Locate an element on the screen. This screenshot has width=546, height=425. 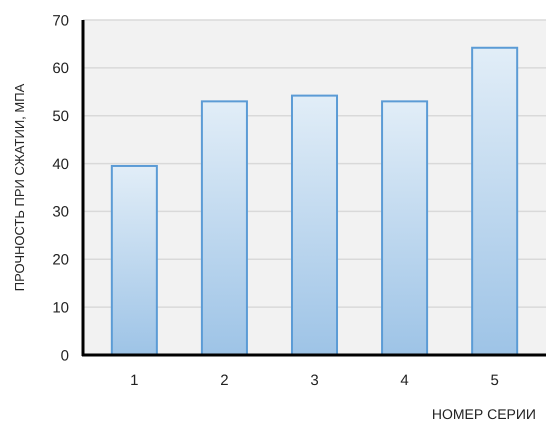
x-tick-label: 2 is located at coordinates (224, 380).